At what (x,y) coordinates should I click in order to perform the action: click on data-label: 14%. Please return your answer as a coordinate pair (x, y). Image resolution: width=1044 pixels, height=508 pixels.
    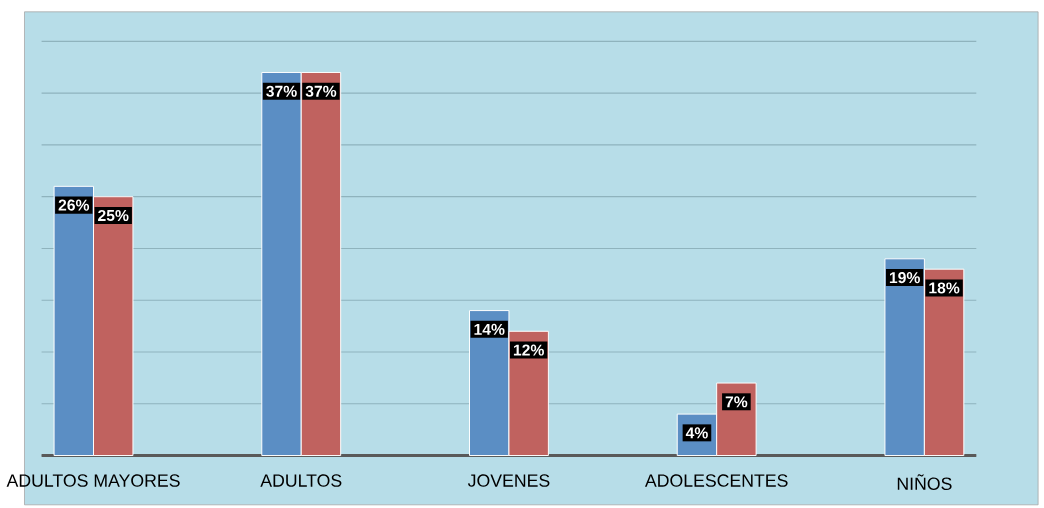
    Looking at the image, I should click on (489, 329).